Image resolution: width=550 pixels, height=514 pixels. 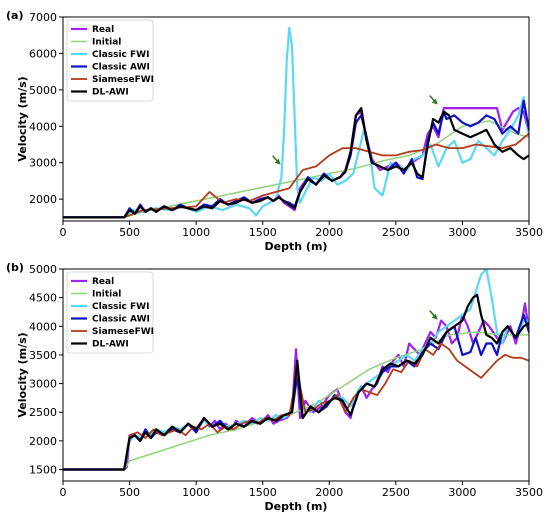 What do you see at coordinates (43, 470) in the screenshot?
I see `y-tick-label: 1500` at bounding box center [43, 470].